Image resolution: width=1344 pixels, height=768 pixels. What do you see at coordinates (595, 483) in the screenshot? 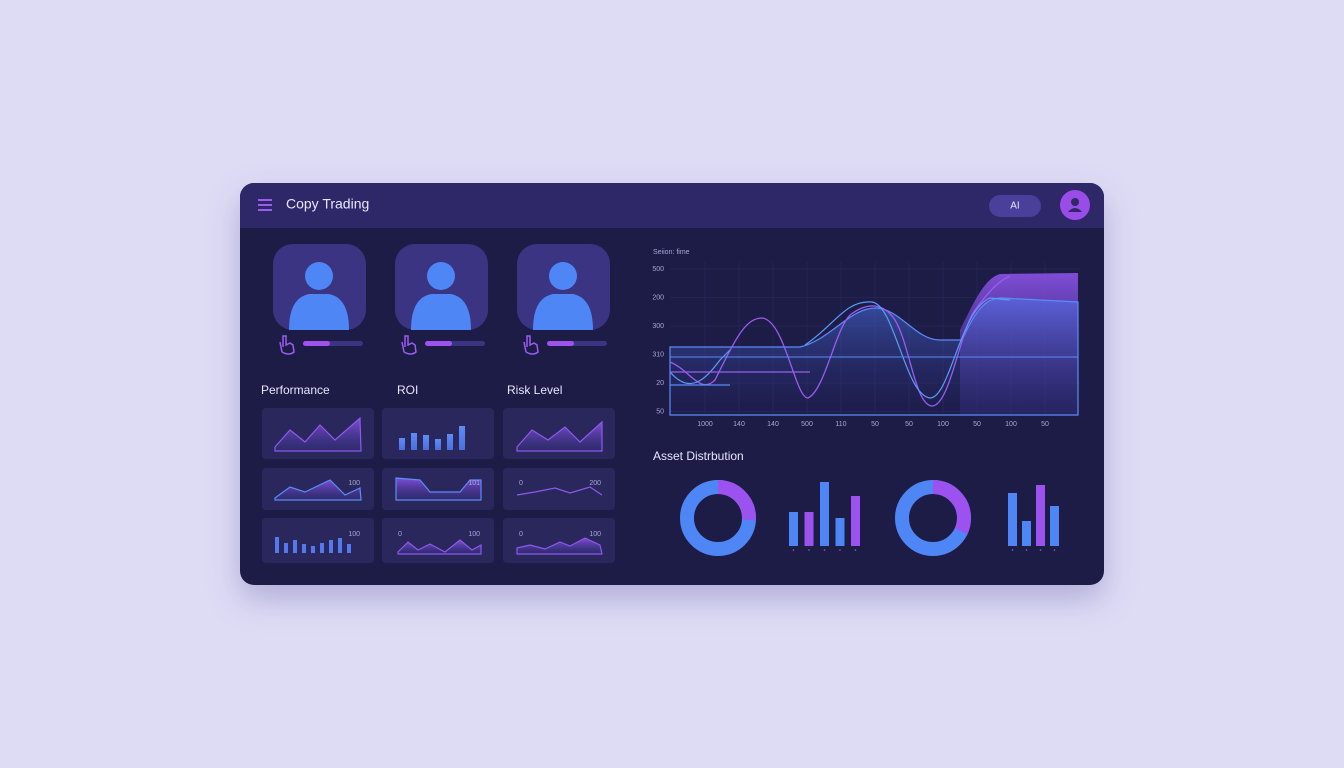
I see `mini-chart-label: 200` at bounding box center [595, 483].